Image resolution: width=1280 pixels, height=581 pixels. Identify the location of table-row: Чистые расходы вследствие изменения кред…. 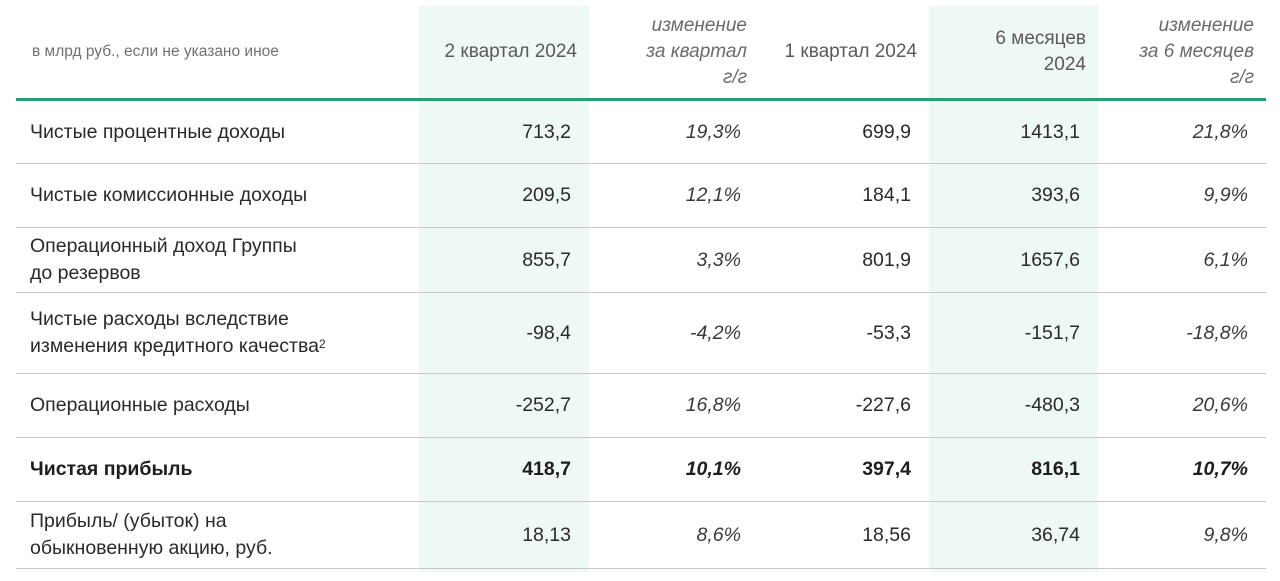
(641, 333).